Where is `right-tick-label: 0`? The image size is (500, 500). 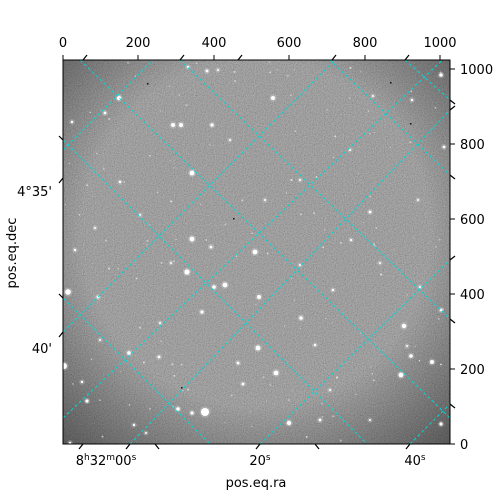 right-tick-label: 0 is located at coordinates (464, 445).